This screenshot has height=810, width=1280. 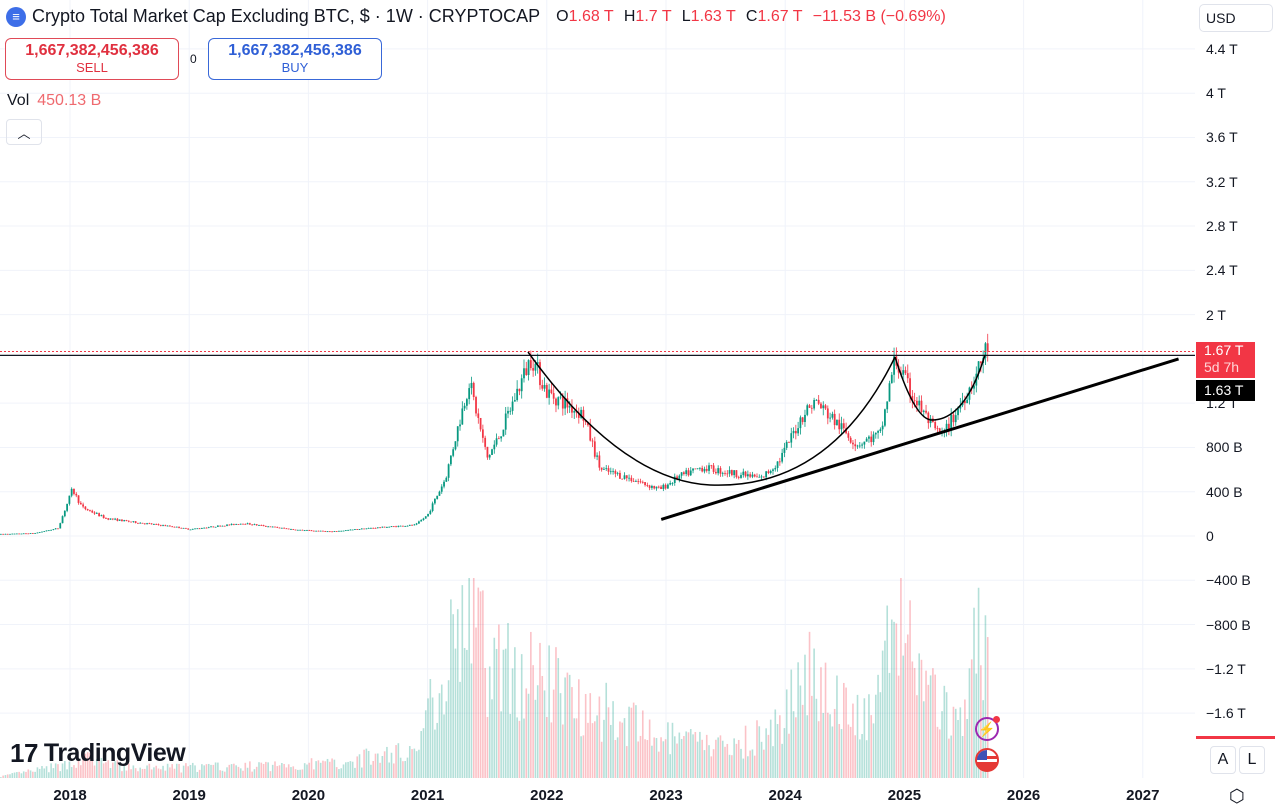 I want to click on settings-gear-icon: ⬡, so click(x=1237, y=796).